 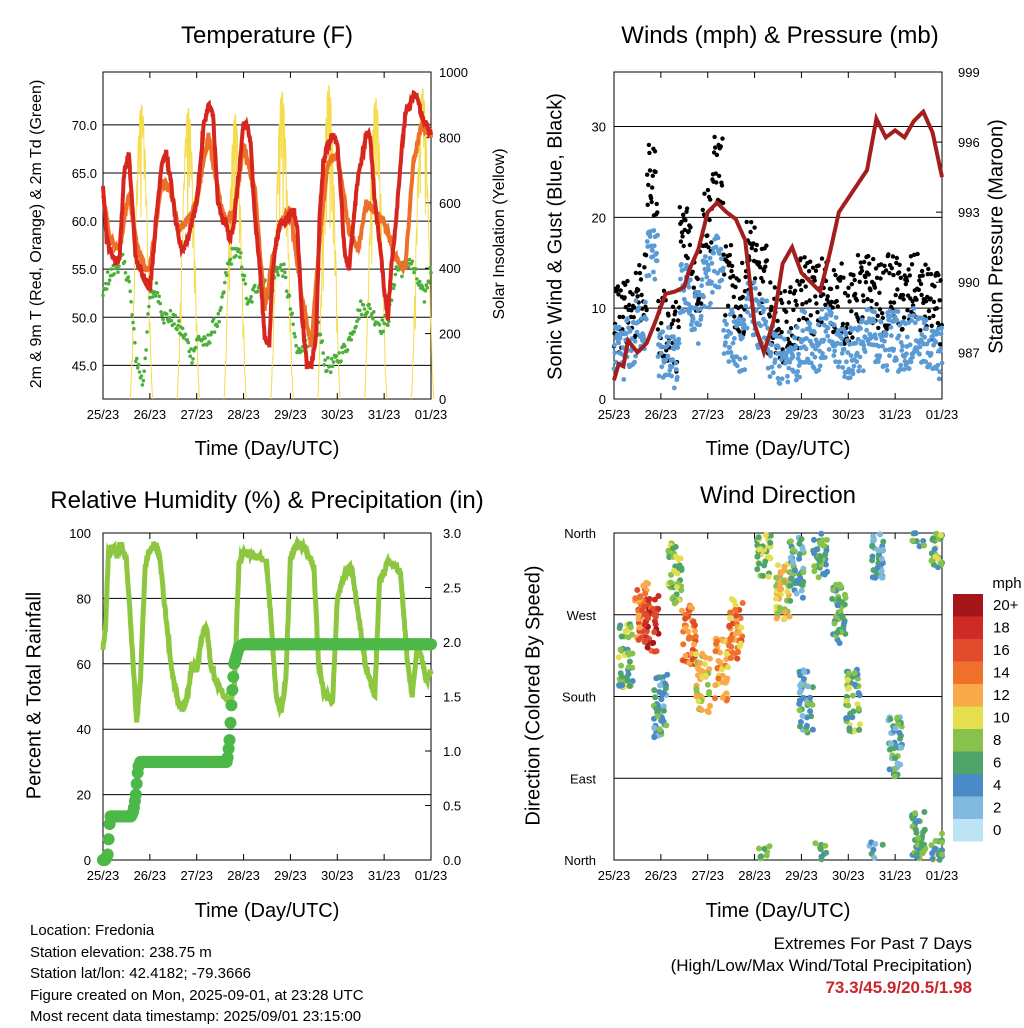 What do you see at coordinates (87, 860) in the screenshot?
I see `y-tick-label: 0` at bounding box center [87, 860].